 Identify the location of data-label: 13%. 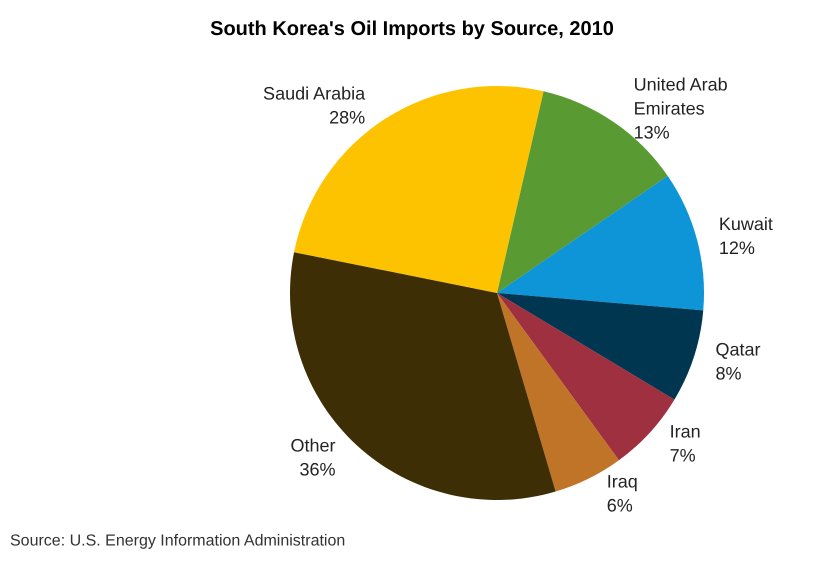
(652, 132).